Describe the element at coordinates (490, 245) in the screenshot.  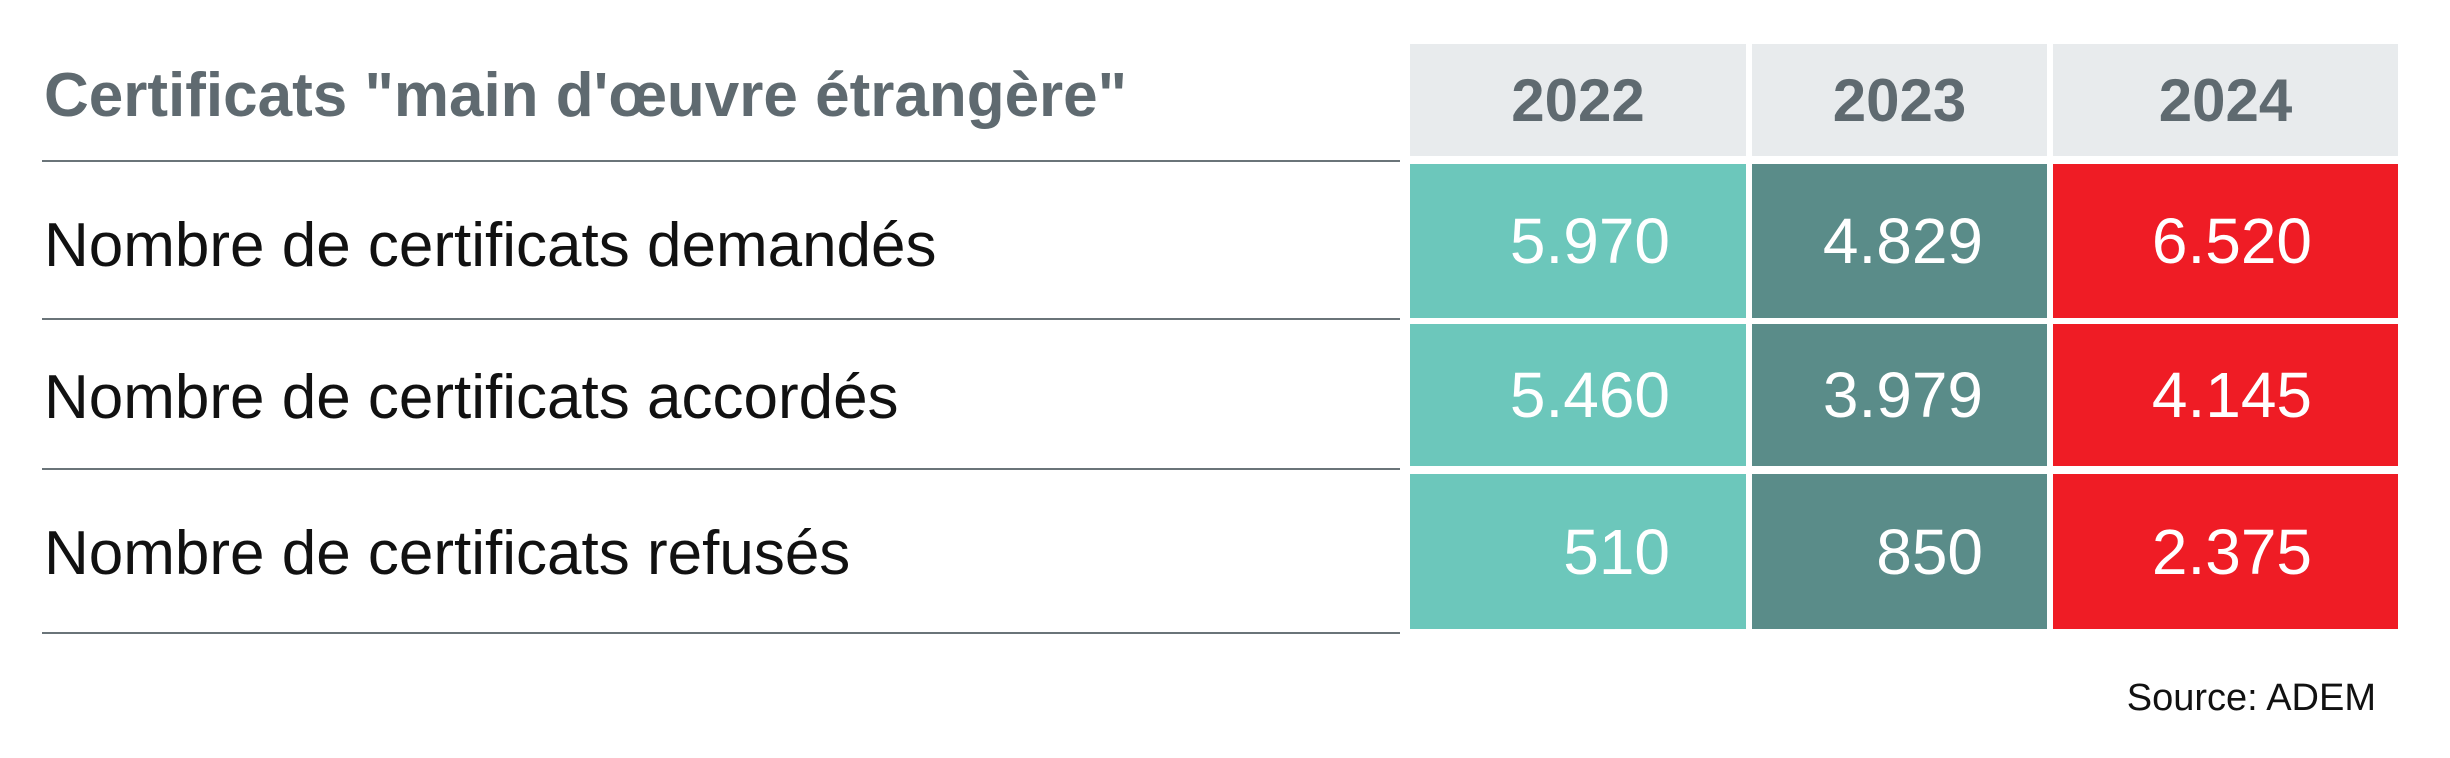
I see `row-label-demandes: Nombre de certificats demandés` at that location.